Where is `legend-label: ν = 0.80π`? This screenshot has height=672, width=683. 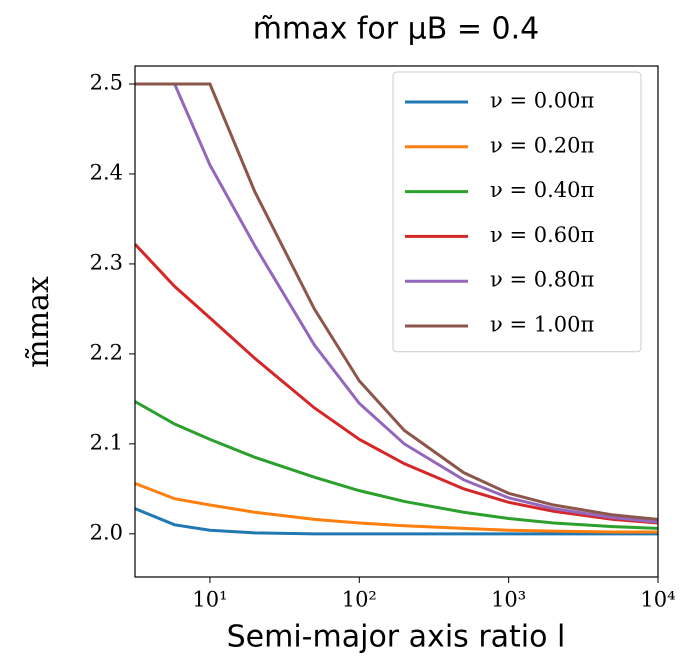 legend-label: ν = 0.80π is located at coordinates (542, 280).